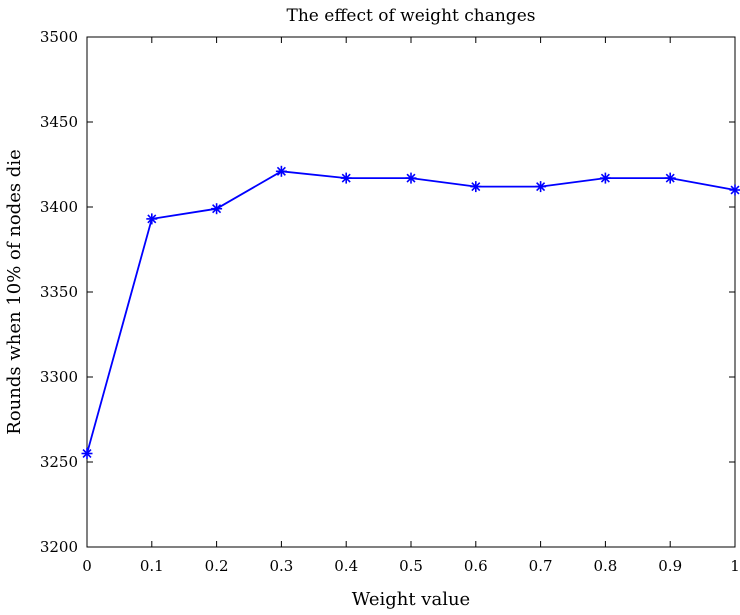  I want to click on y-axis-label: Rounds when 10% of nodes die, so click(14, 291).